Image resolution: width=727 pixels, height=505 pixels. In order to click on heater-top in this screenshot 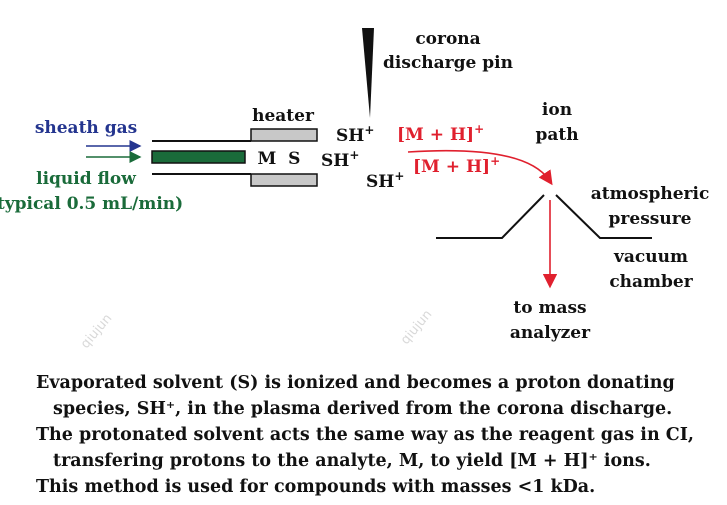, I will do `click(284, 135)`.